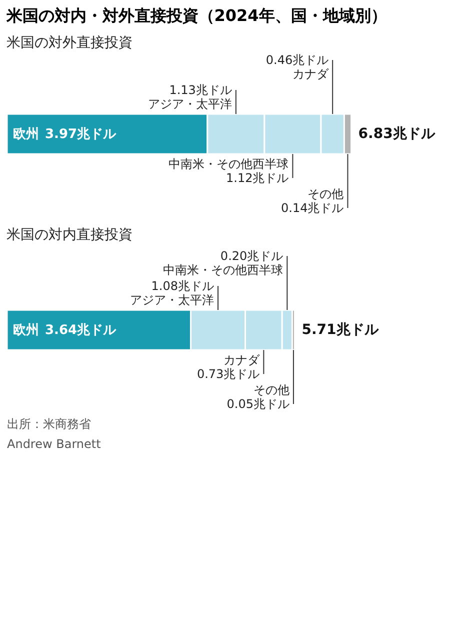  I want to click on series-label: 中南米・その他西半球, so click(228, 164).